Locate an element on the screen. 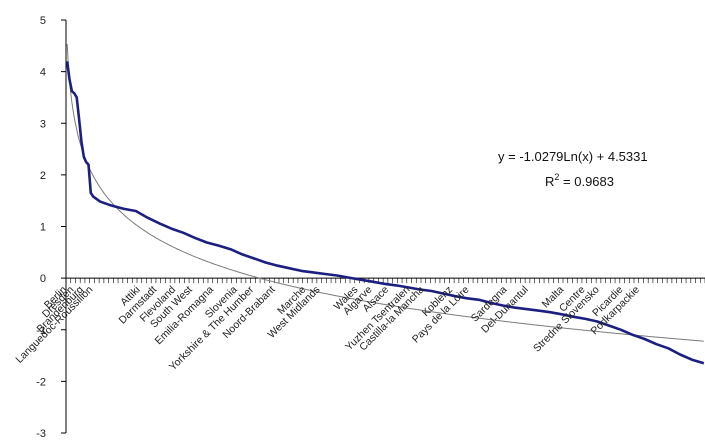 Image resolution: width=705 pixels, height=442 pixels. y-tick-label: 1 is located at coordinates (43, 228).